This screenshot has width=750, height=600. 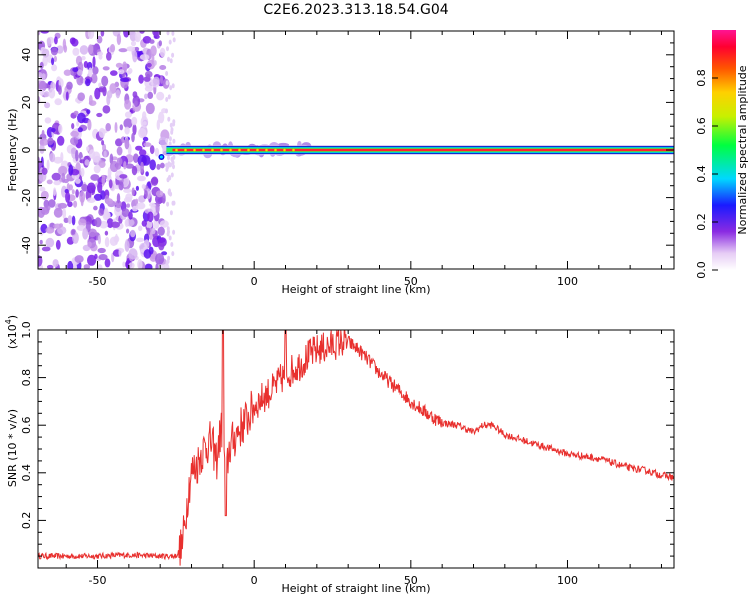 I want to click on spectrogram-y-tick-label: 0, so click(x=26, y=150).